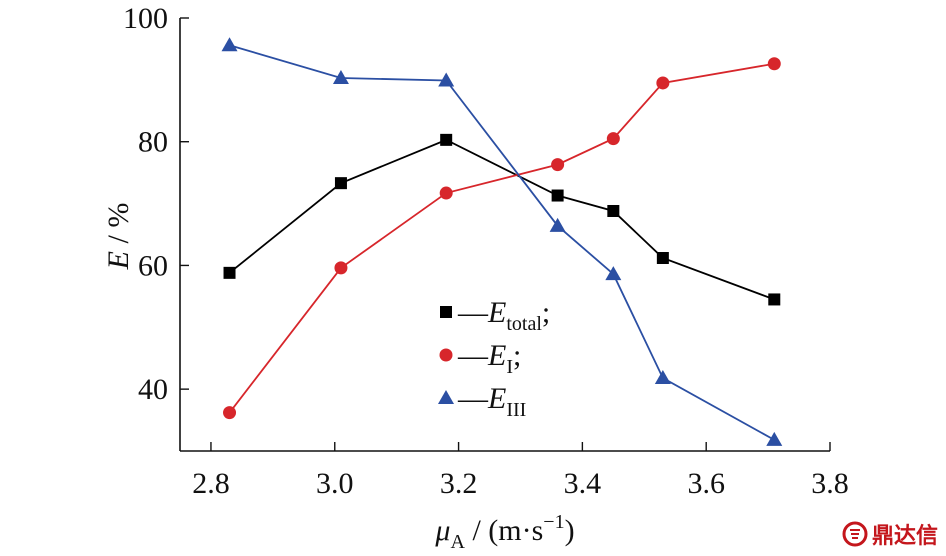 This screenshot has height=556, width=946. I want to click on y-tick-label: 80, so click(153, 142).